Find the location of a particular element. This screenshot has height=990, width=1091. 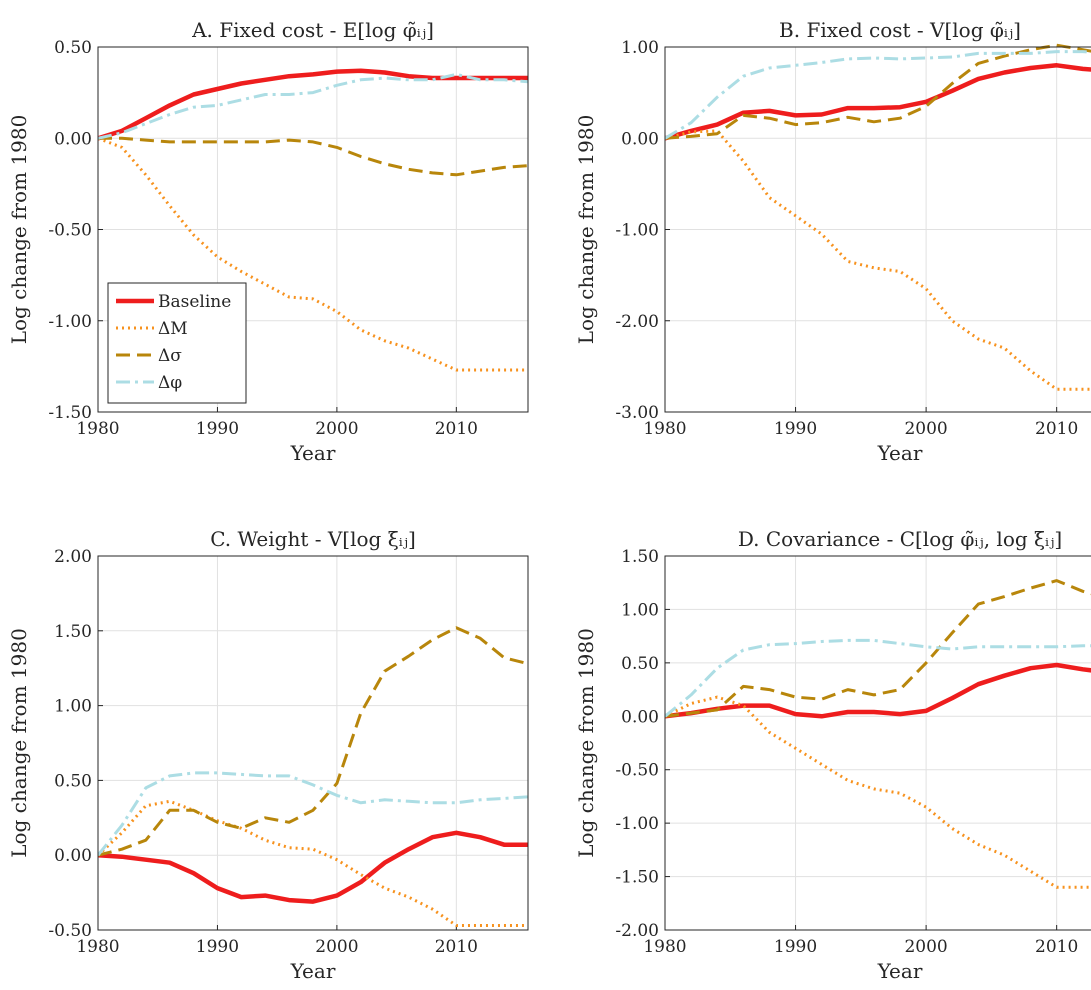

panel-c-series-baseline is located at coordinates (313, 867).